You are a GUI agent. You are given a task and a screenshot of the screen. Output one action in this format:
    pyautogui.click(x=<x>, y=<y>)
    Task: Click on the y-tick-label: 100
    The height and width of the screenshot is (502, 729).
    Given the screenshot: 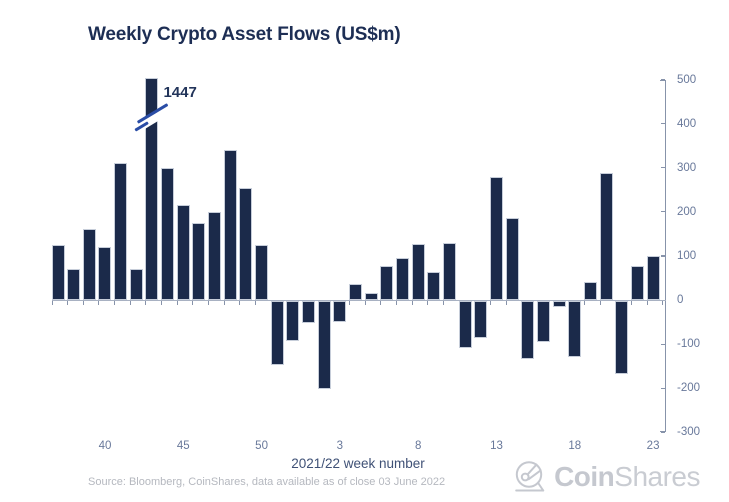 What is the action you would take?
    pyautogui.click(x=687, y=255)
    